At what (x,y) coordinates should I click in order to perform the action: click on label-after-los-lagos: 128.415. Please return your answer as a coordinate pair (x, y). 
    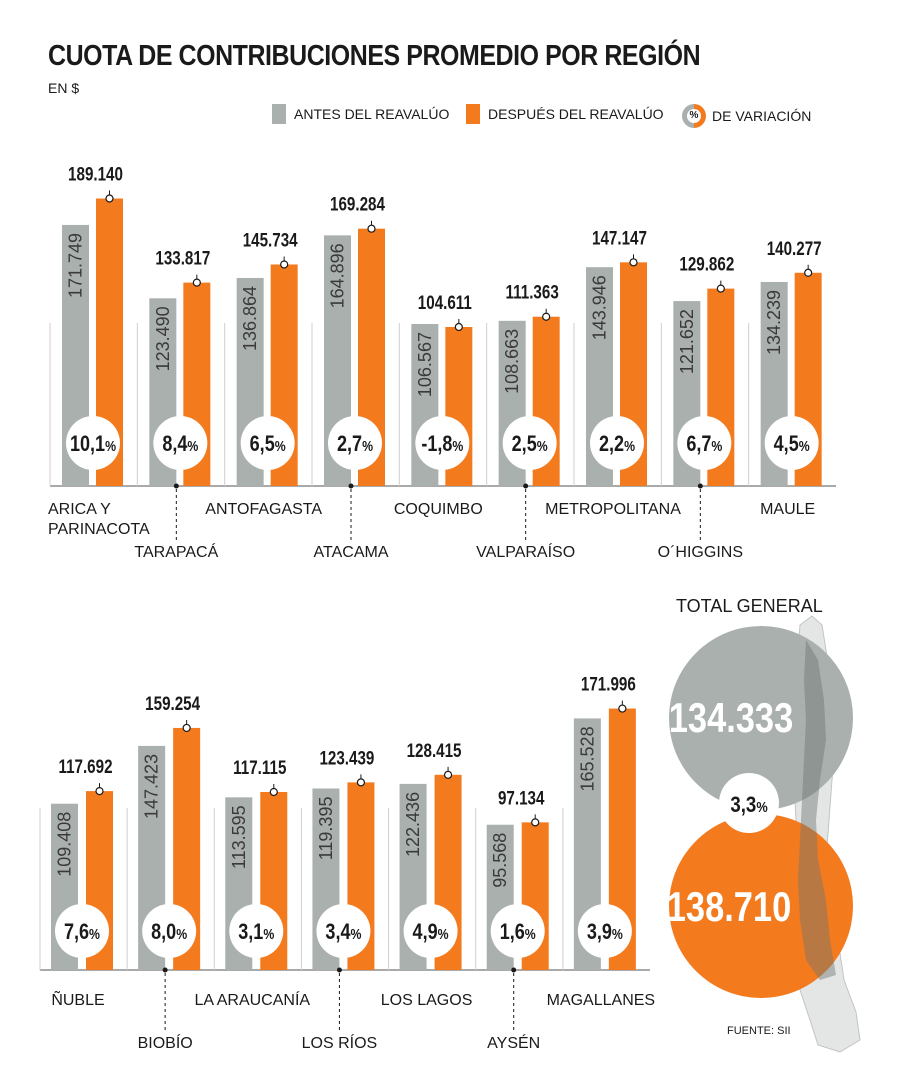
    Looking at the image, I should click on (434, 750).